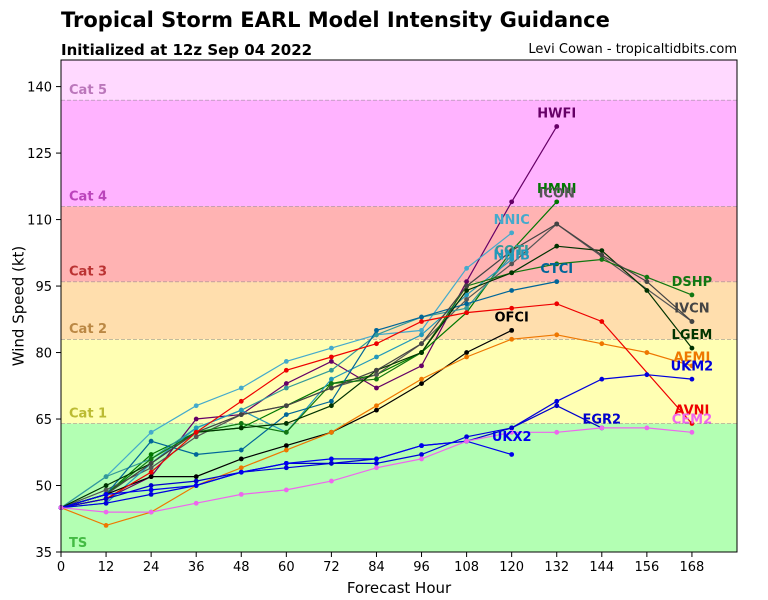 The width and height of the screenshot is (768, 600). Describe the element at coordinates (512, 437) in the screenshot. I see `model-label-ukx2: UKX2` at that location.